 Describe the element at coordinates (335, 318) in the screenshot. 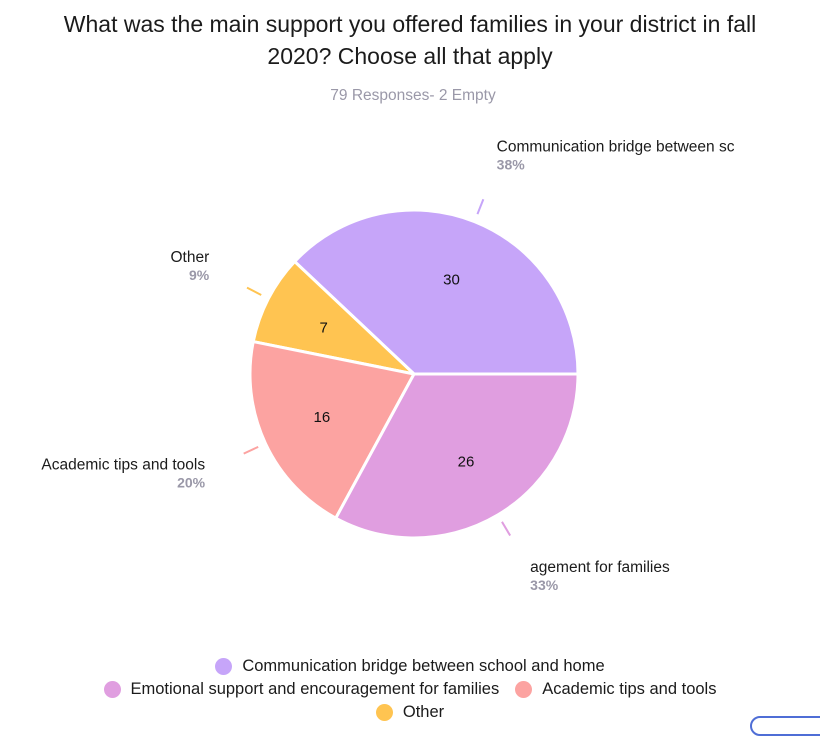

I see `pie-slice-other` at that location.